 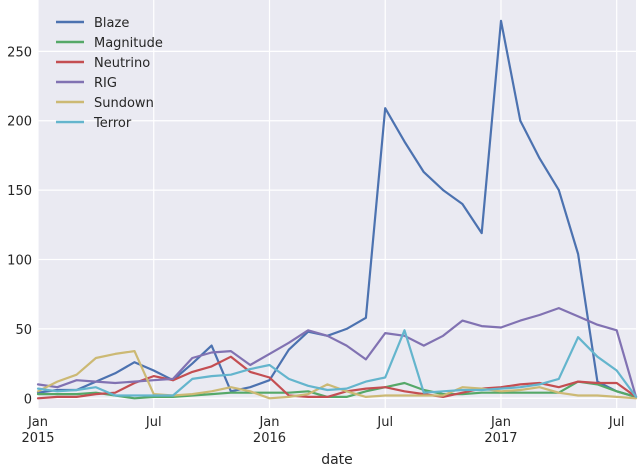 What do you see at coordinates (124, 103) in the screenshot?
I see `legend-label: Sundown` at bounding box center [124, 103].